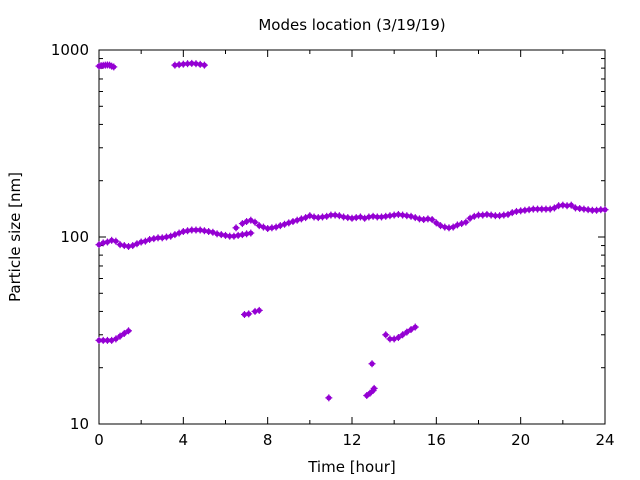 Image resolution: width=640 pixels, height=480 pixels. I want to click on x-tick-label: 4, so click(184, 440).